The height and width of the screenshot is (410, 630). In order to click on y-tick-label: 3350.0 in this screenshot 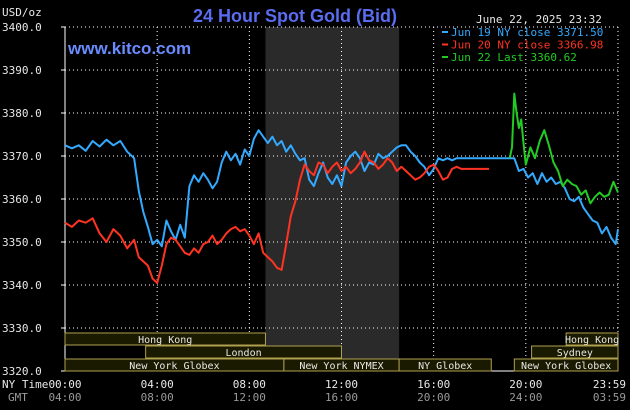, I will do `click(22, 242)`.